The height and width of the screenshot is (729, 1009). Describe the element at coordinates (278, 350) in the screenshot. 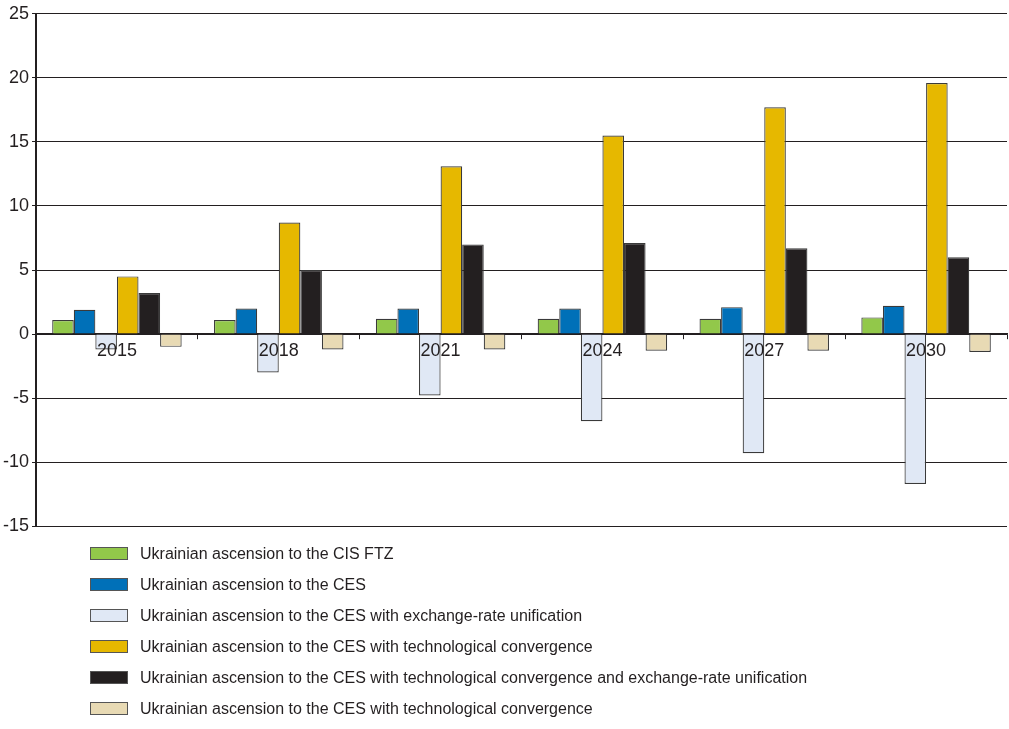

I see `x-tick-label: 2018` at that location.